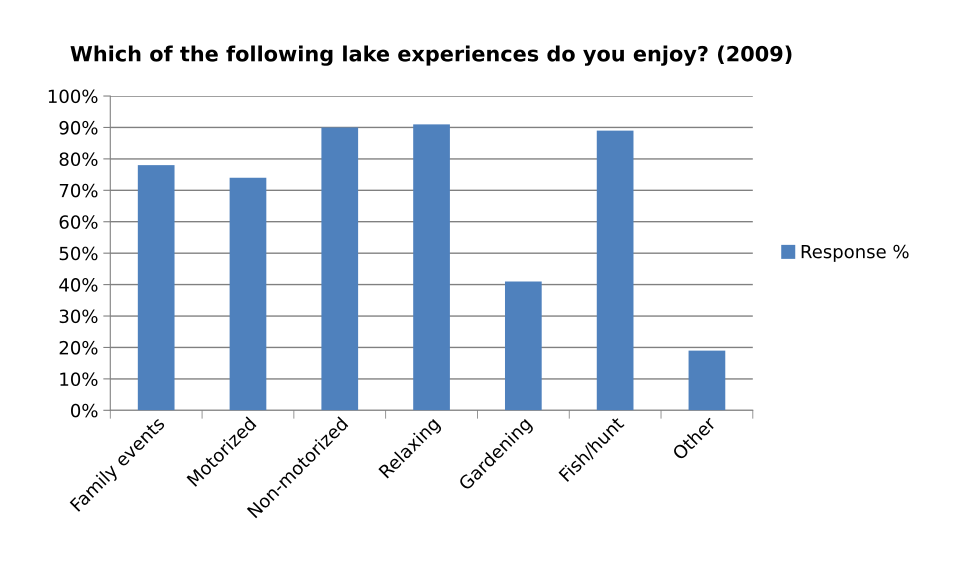 The height and width of the screenshot is (582, 959). I want to click on y-tick-label: 70%, so click(79, 191).